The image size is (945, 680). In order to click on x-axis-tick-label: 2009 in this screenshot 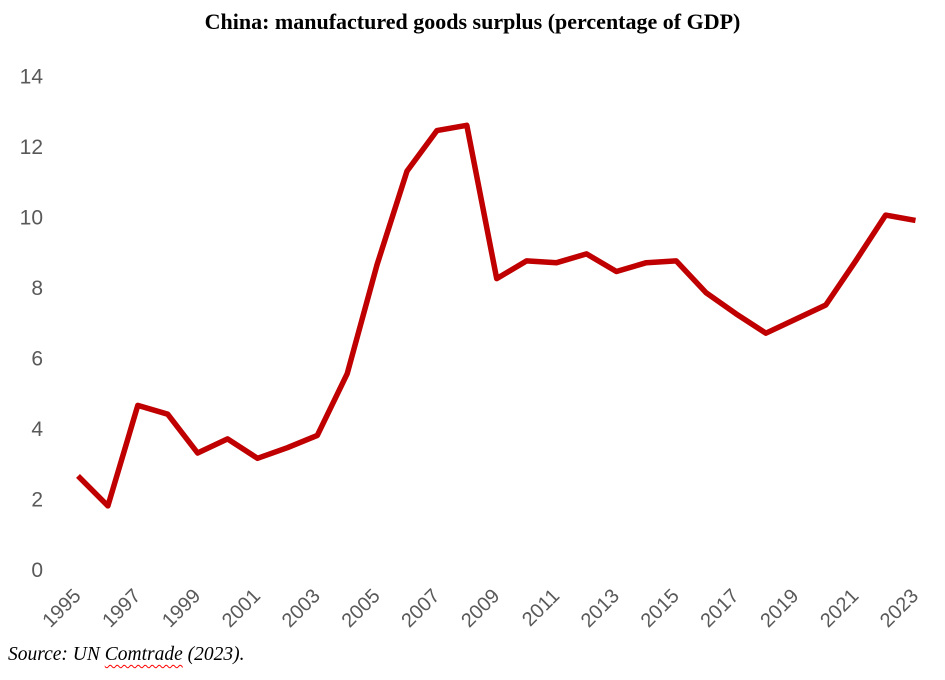, I will do `click(480, 608)`.